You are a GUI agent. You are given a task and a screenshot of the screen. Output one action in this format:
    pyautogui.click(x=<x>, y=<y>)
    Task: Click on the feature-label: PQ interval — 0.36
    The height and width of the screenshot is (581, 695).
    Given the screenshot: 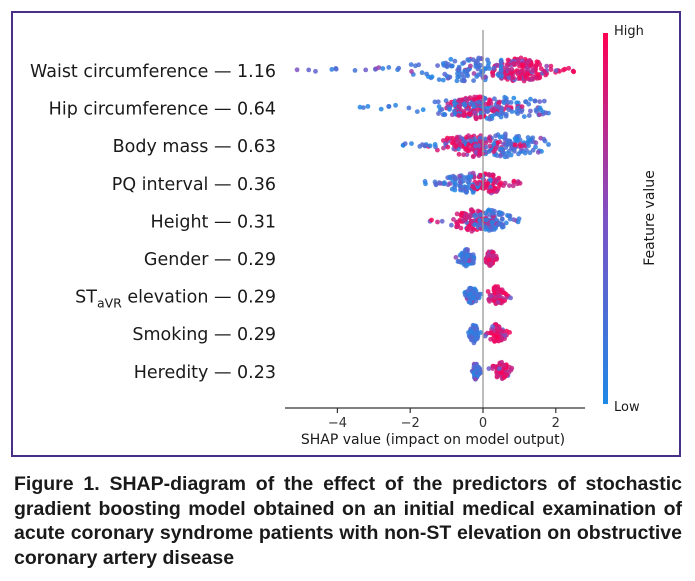 What is the action you would take?
    pyautogui.click(x=194, y=185)
    